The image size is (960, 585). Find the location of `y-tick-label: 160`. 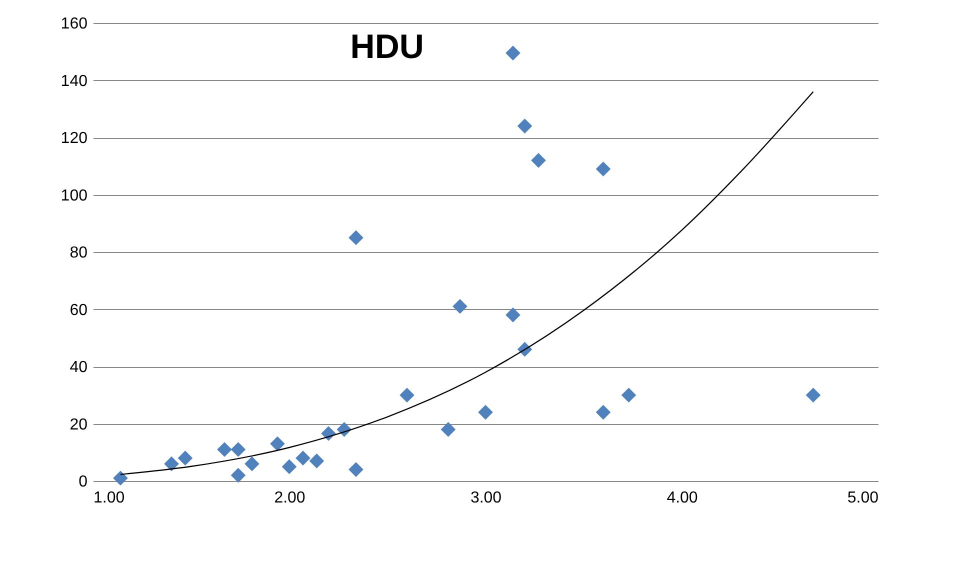

y-tick-label: 160 is located at coordinates (74, 24).